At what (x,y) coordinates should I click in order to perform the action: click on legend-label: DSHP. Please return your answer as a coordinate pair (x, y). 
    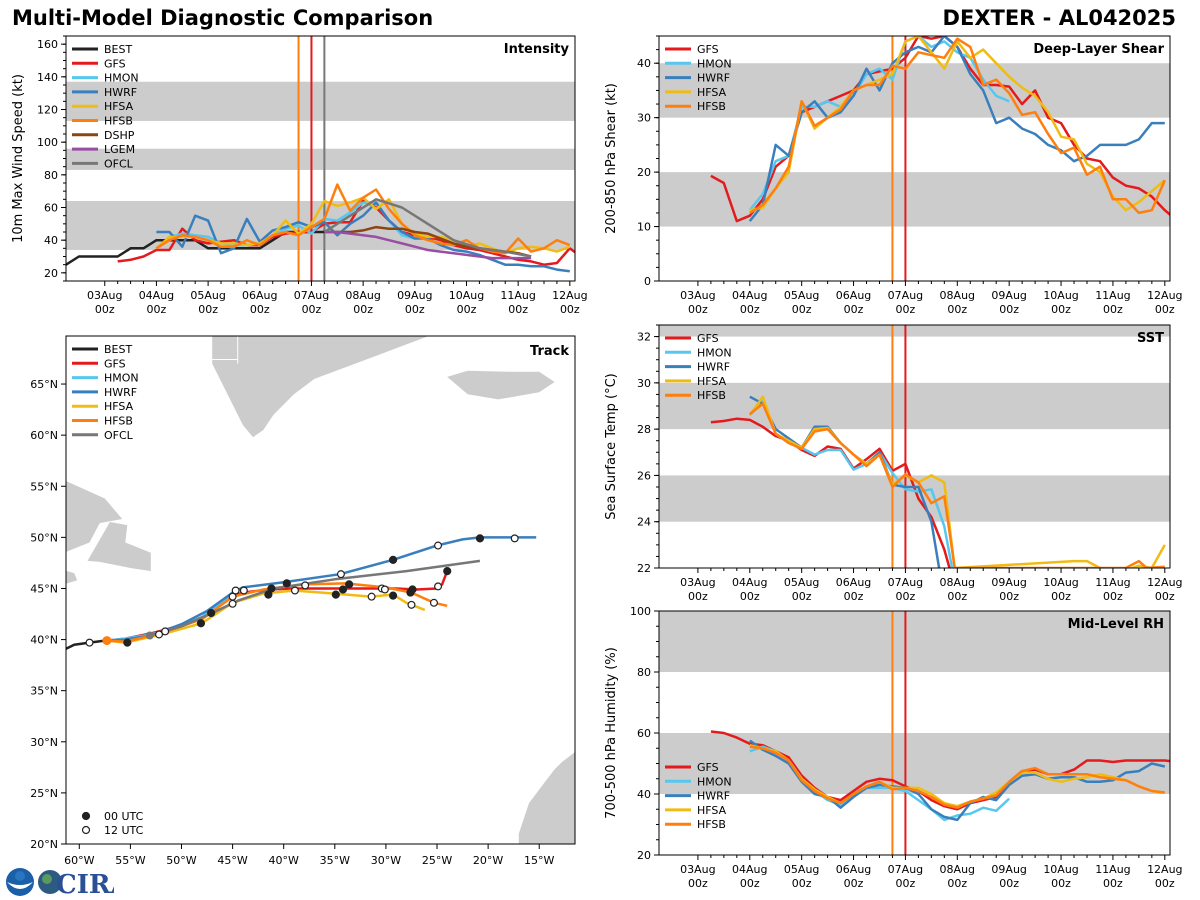
    Looking at the image, I should click on (119, 135).